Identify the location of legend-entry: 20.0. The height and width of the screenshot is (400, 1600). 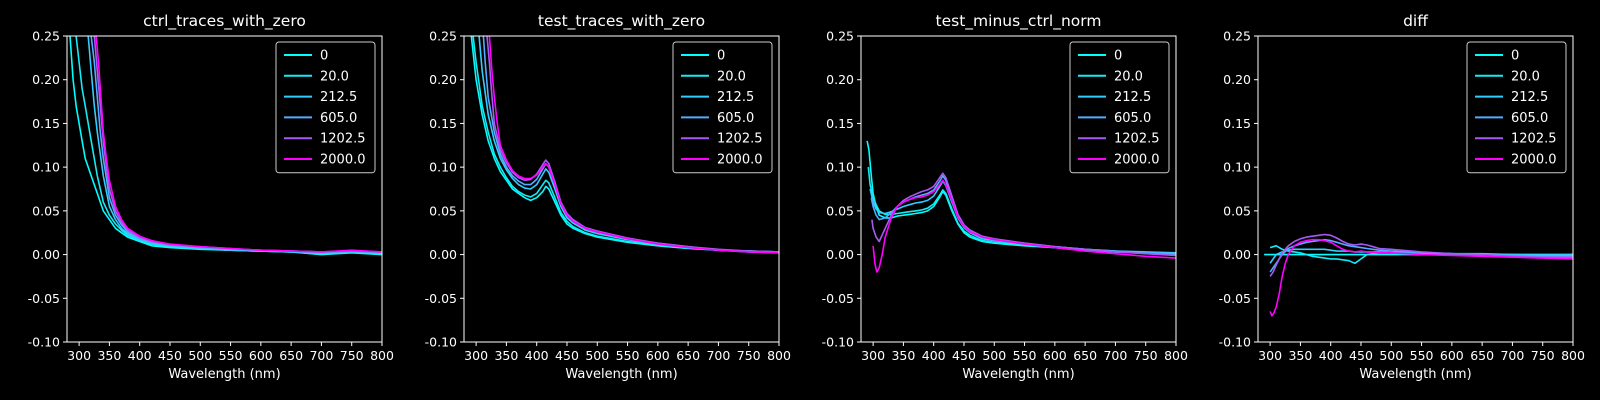
(1128, 76).